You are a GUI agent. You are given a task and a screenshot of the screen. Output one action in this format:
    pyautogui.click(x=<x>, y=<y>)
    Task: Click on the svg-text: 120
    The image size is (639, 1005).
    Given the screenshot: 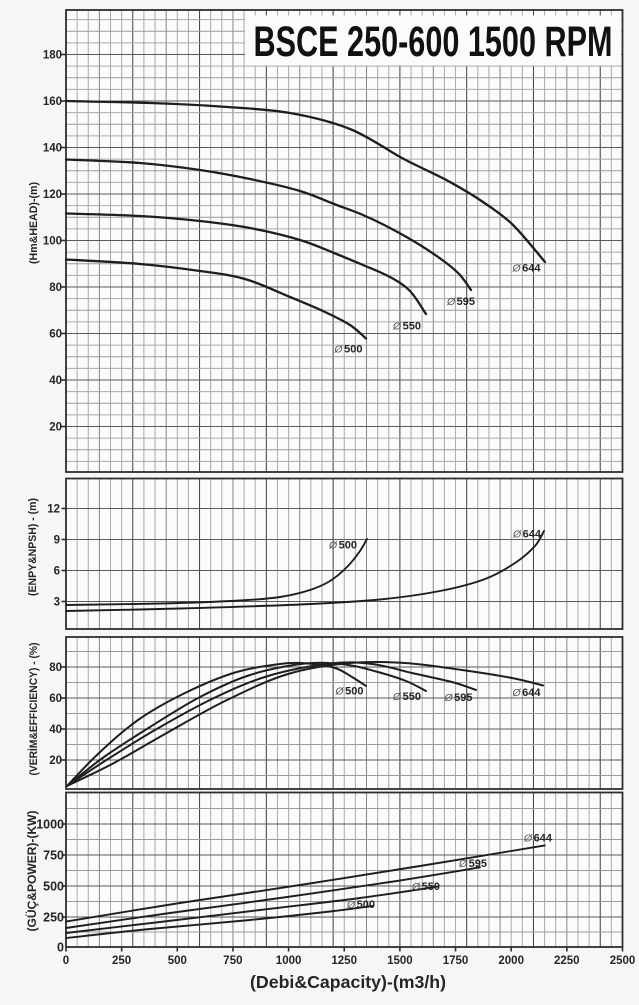 What is the action you would take?
    pyautogui.click(x=52, y=195)
    